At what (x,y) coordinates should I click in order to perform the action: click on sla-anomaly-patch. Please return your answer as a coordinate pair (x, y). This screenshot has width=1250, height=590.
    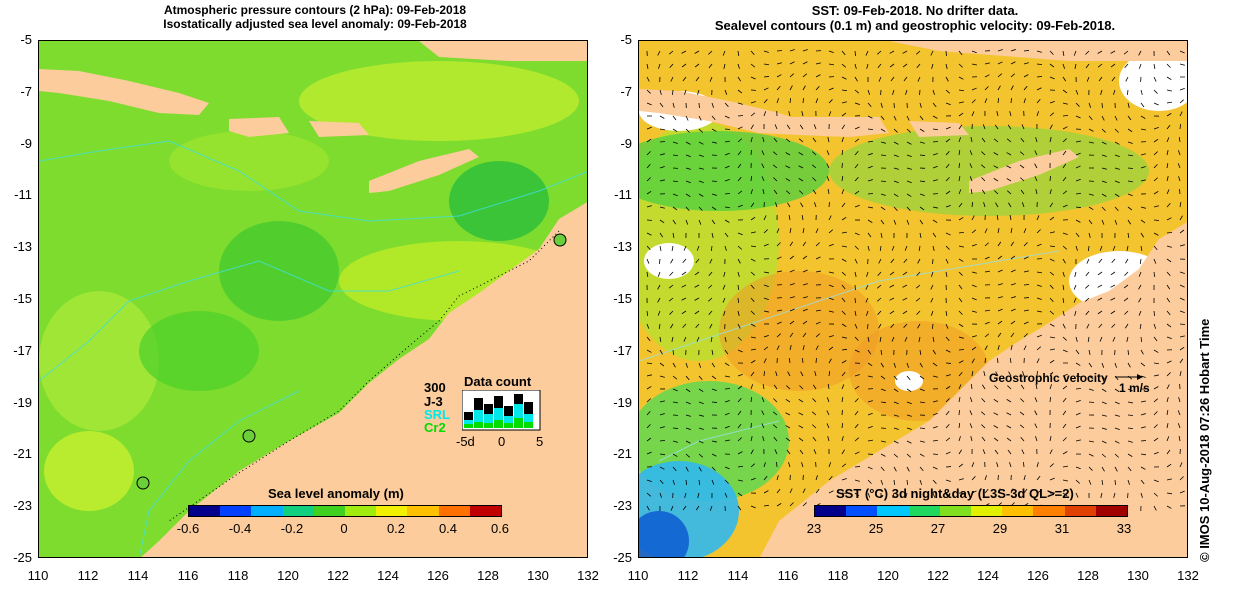
    Looking at the image, I should click on (89, 471).